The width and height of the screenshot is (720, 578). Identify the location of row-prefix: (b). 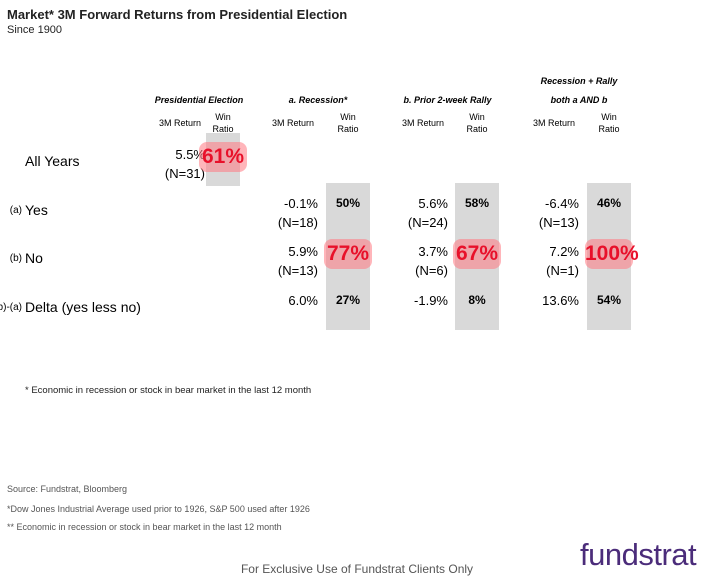
(15, 258).